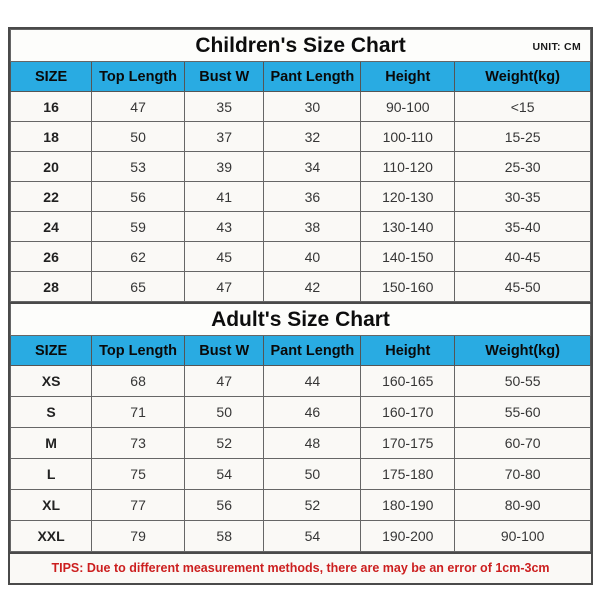  I want to click on table-cell: 71, so click(138, 412).